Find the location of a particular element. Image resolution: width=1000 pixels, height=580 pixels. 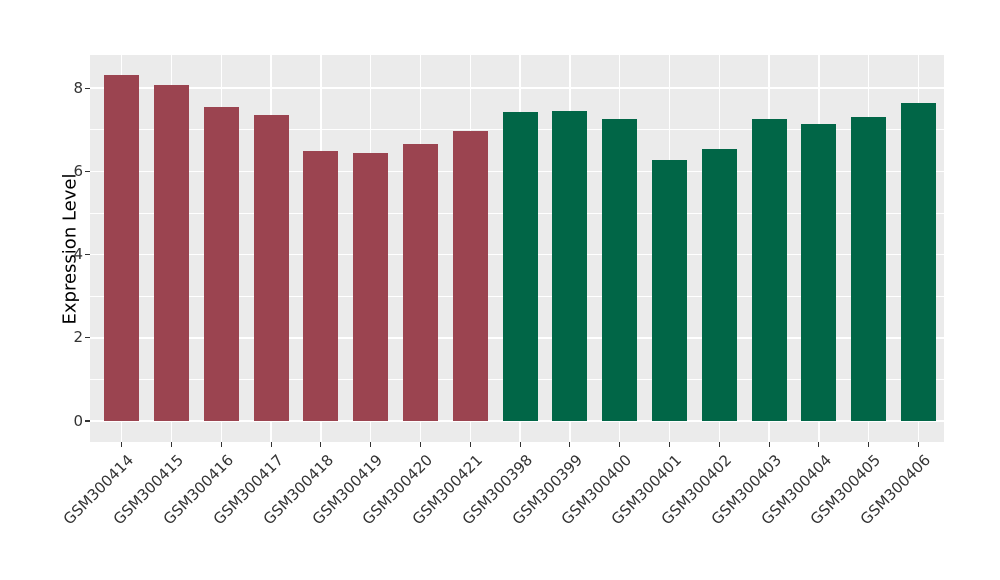

bar-GSM300401 is located at coordinates (669, 290).